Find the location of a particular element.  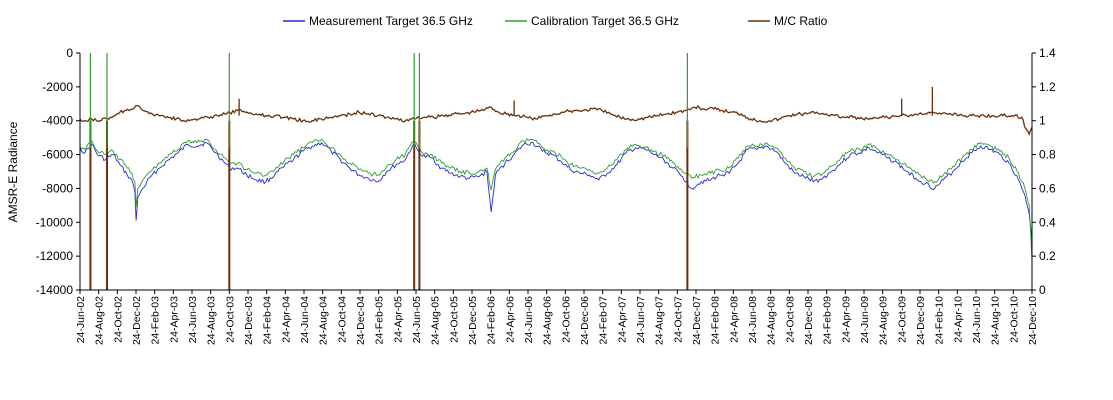

y-tick-label-right: 0.8 is located at coordinates (1047, 155).